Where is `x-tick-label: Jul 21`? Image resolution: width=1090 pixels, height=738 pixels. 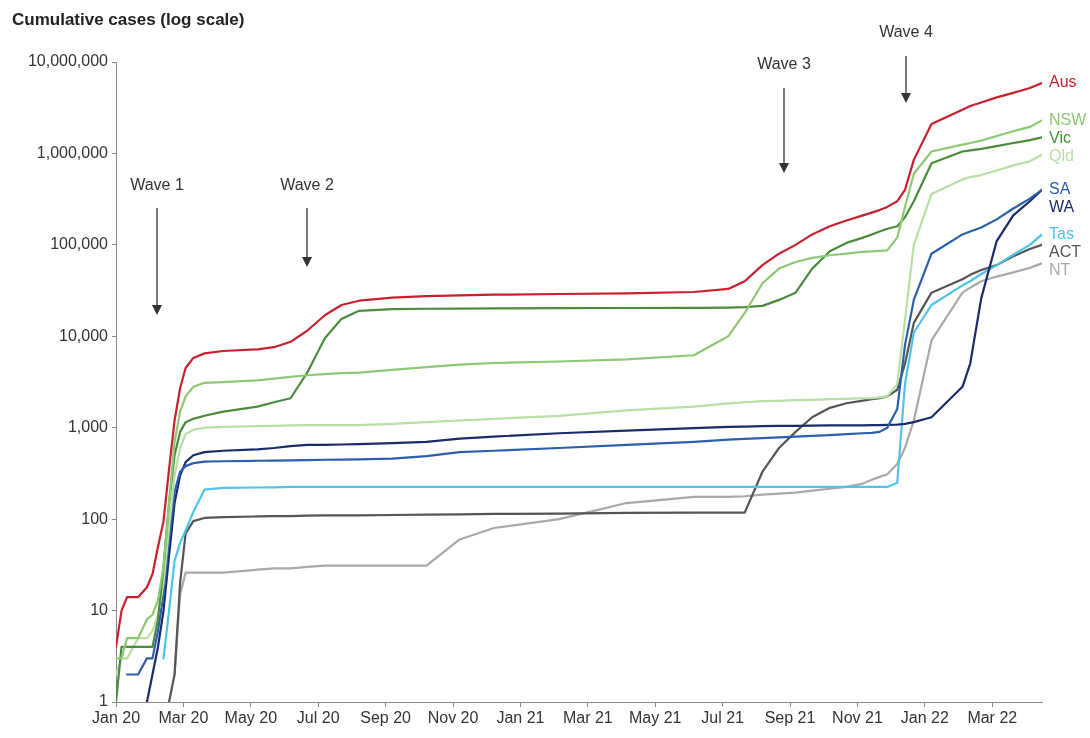 x-tick-label: Jul 21 is located at coordinates (723, 718).